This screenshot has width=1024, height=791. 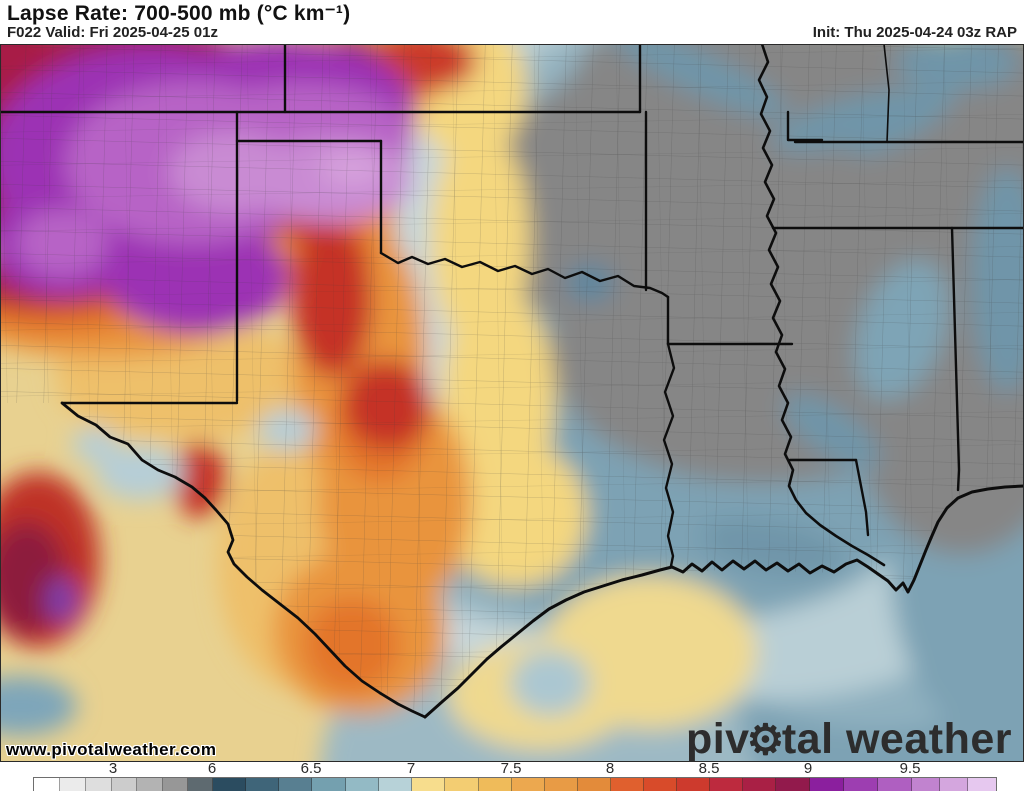 I want to click on colorbar-tick-label: 3, so click(x=113, y=768).